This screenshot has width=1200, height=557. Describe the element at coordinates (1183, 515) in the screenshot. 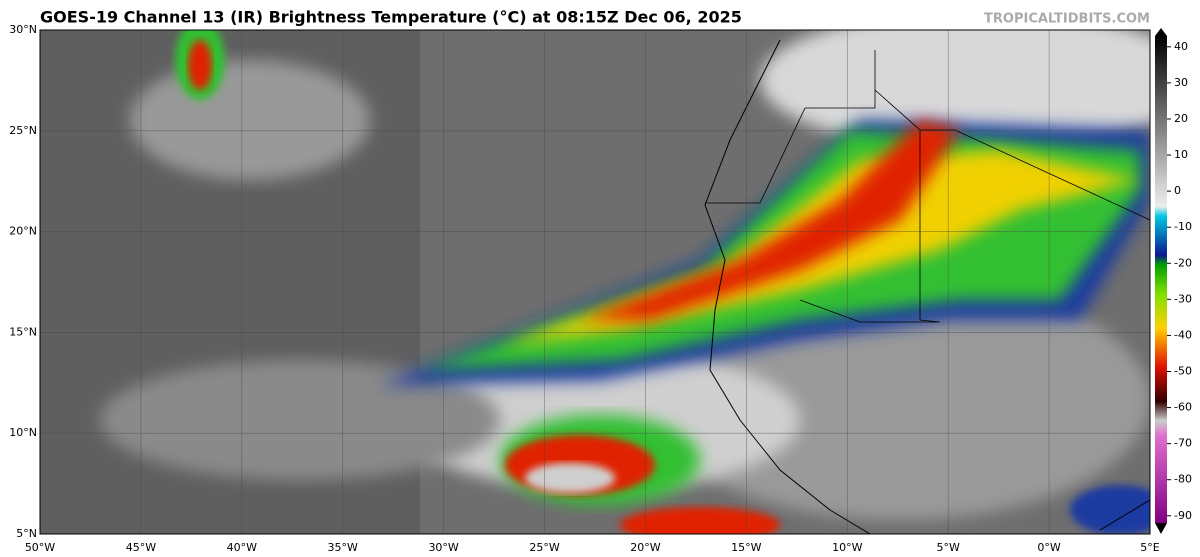

I see `colorbar-label: -90` at that location.